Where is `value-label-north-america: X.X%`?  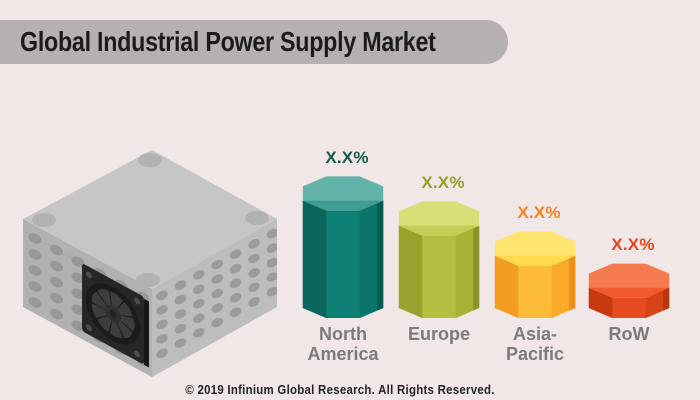
value-label-north-america: X.X% is located at coordinates (347, 157).